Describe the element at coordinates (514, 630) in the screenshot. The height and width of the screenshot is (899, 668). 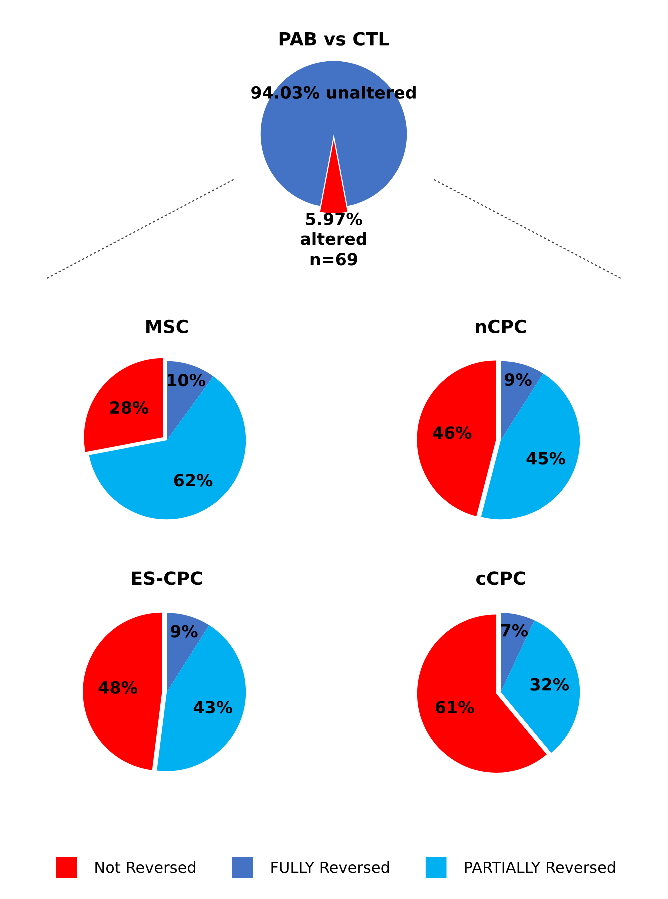
I see `data-label: 7%` at that location.